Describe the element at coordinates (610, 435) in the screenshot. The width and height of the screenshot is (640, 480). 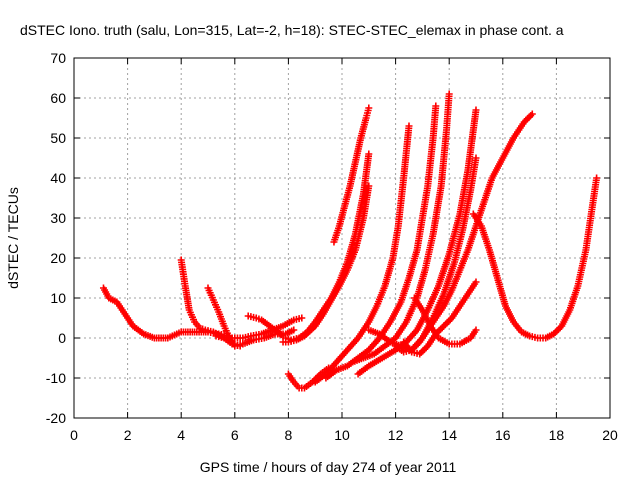
I see `x-tick-label: 20` at that location.